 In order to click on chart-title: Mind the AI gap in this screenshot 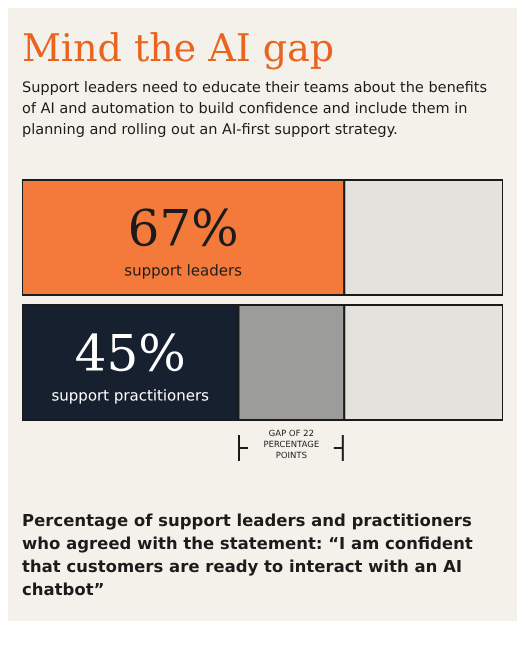, I will do `click(178, 48)`.